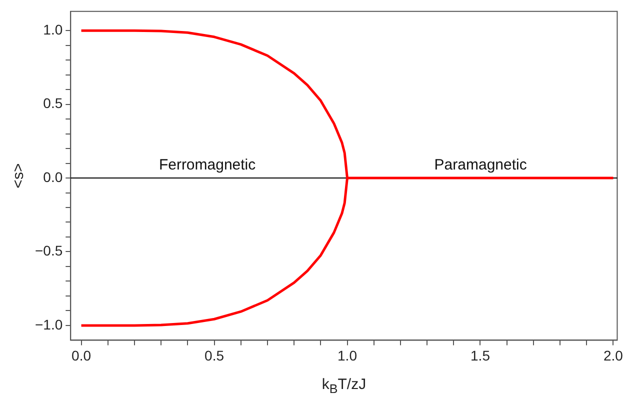  Describe the element at coordinates (214, 355) in the screenshot. I see `x-tick-label: 0.5` at that location.